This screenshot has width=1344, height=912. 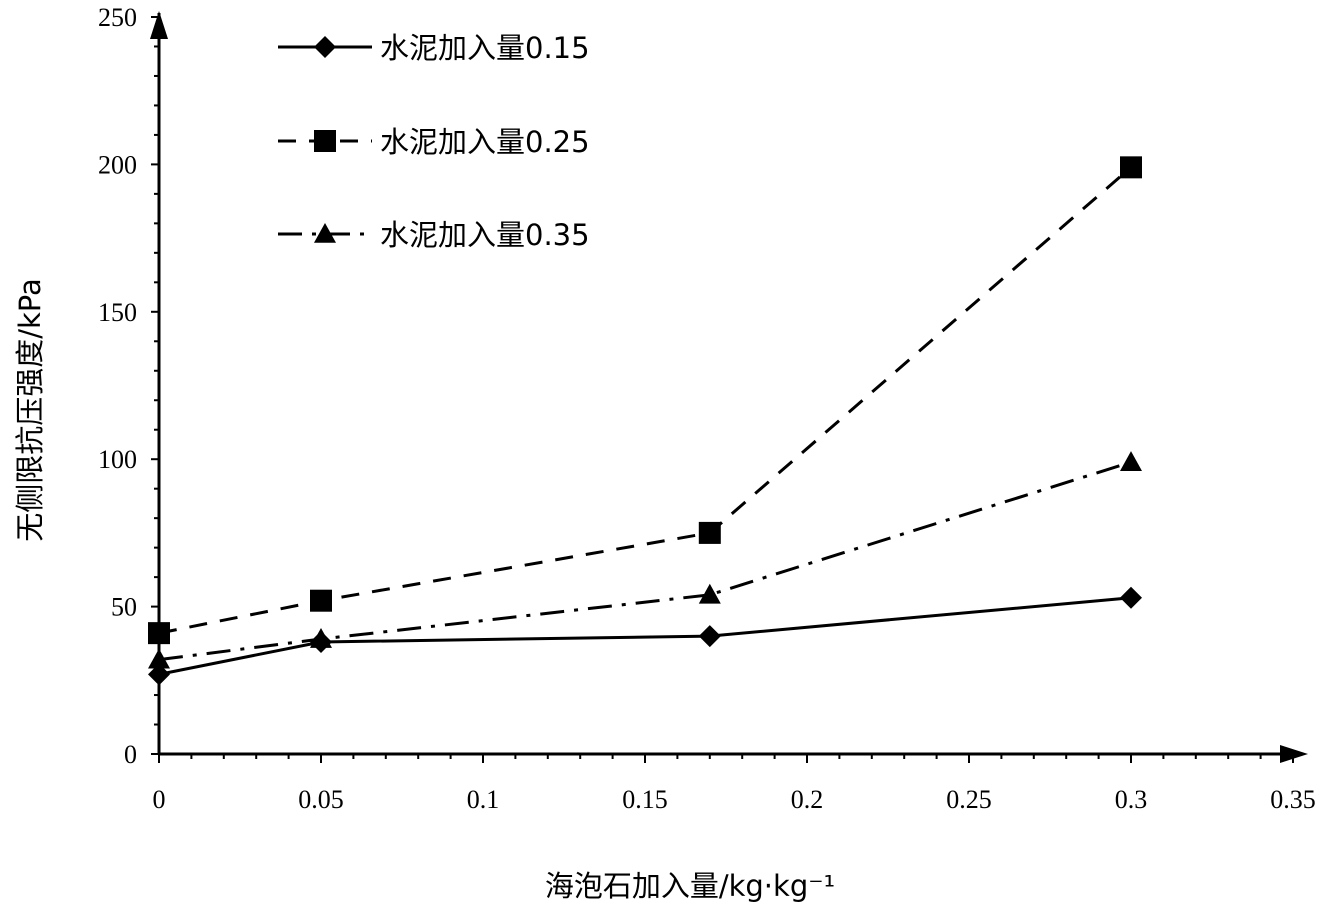 What do you see at coordinates (1293, 799) in the screenshot?
I see `x-tick-label: 0.35` at bounding box center [1293, 799].